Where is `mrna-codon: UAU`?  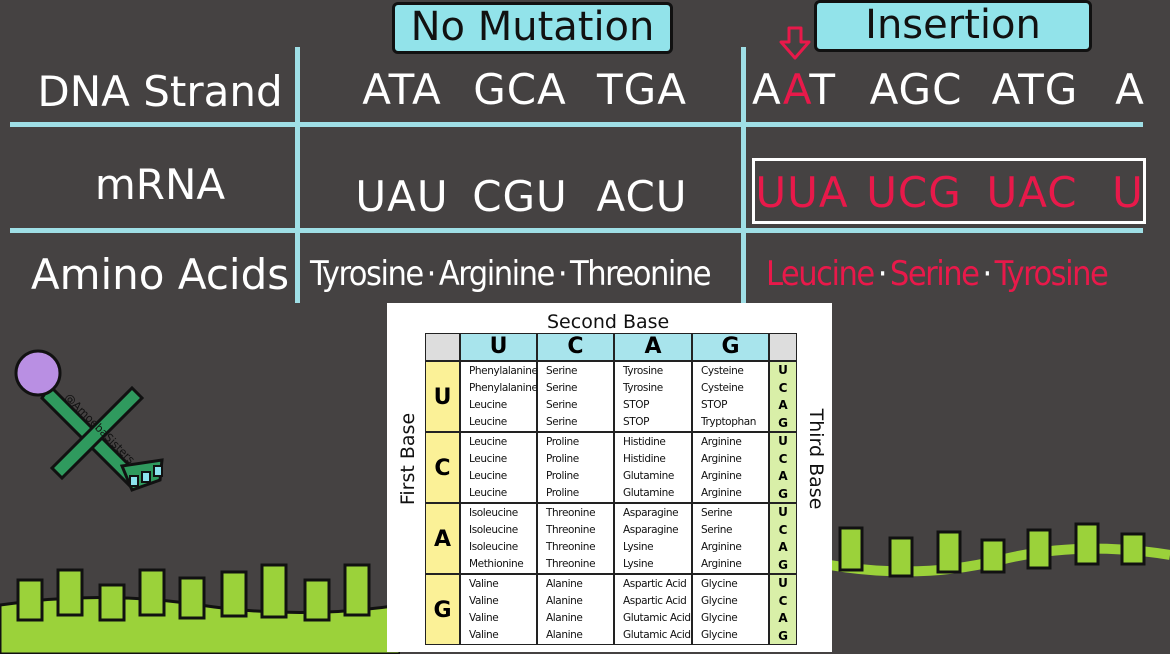 mrna-codon: UAU is located at coordinates (402, 196).